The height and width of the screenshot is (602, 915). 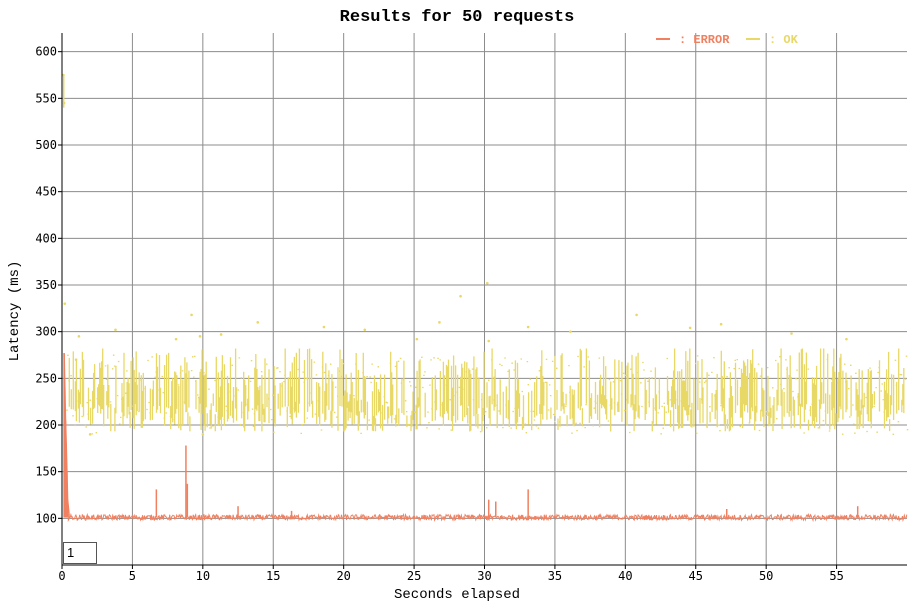 What do you see at coordinates (132, 576) in the screenshot?
I see `x-tick-label: 5` at bounding box center [132, 576].